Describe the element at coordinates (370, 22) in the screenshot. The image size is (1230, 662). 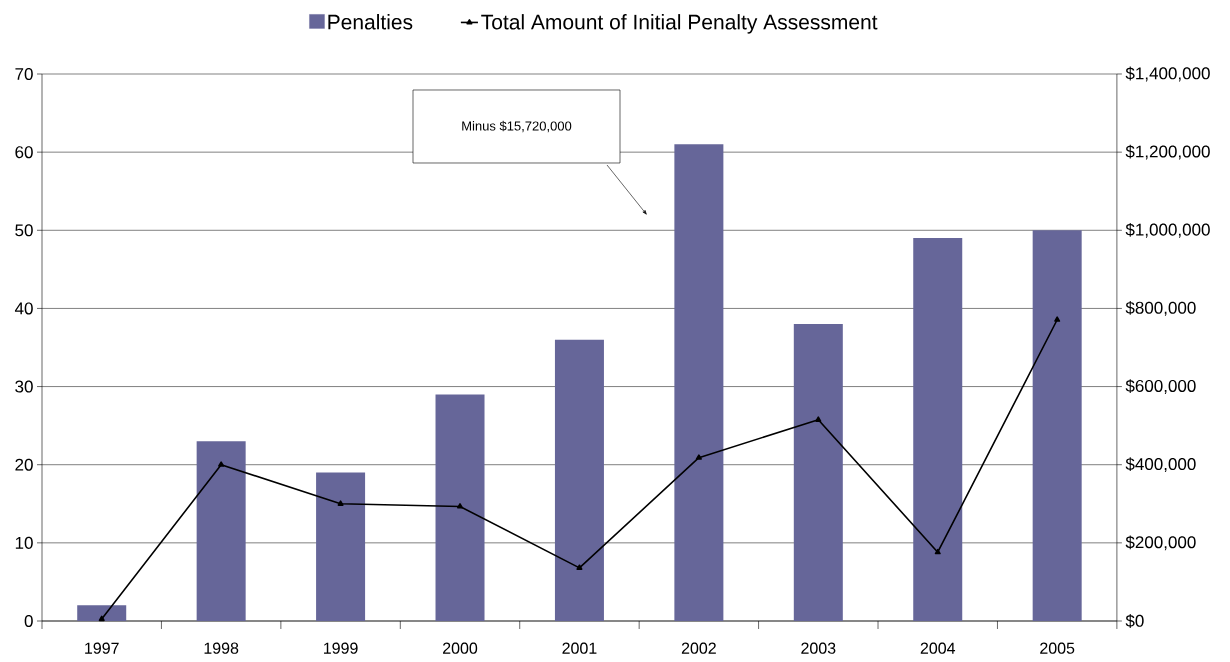
I see `legend-label: Penalties` at that location.